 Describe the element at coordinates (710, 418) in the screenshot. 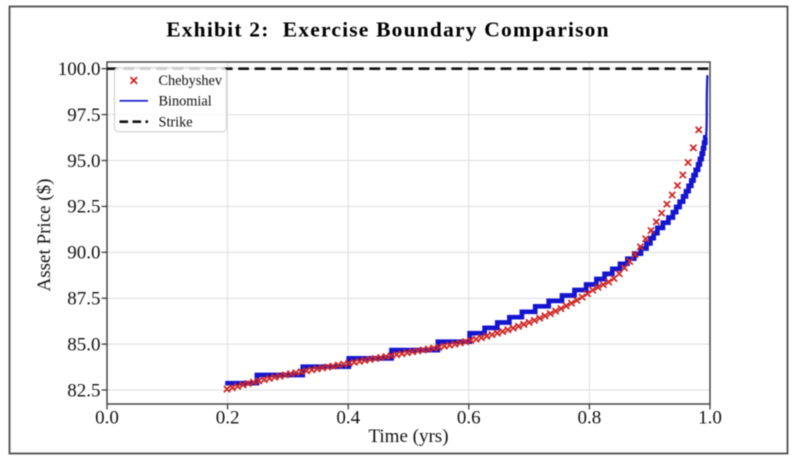

I see `svg-text: 1.0` at that location.